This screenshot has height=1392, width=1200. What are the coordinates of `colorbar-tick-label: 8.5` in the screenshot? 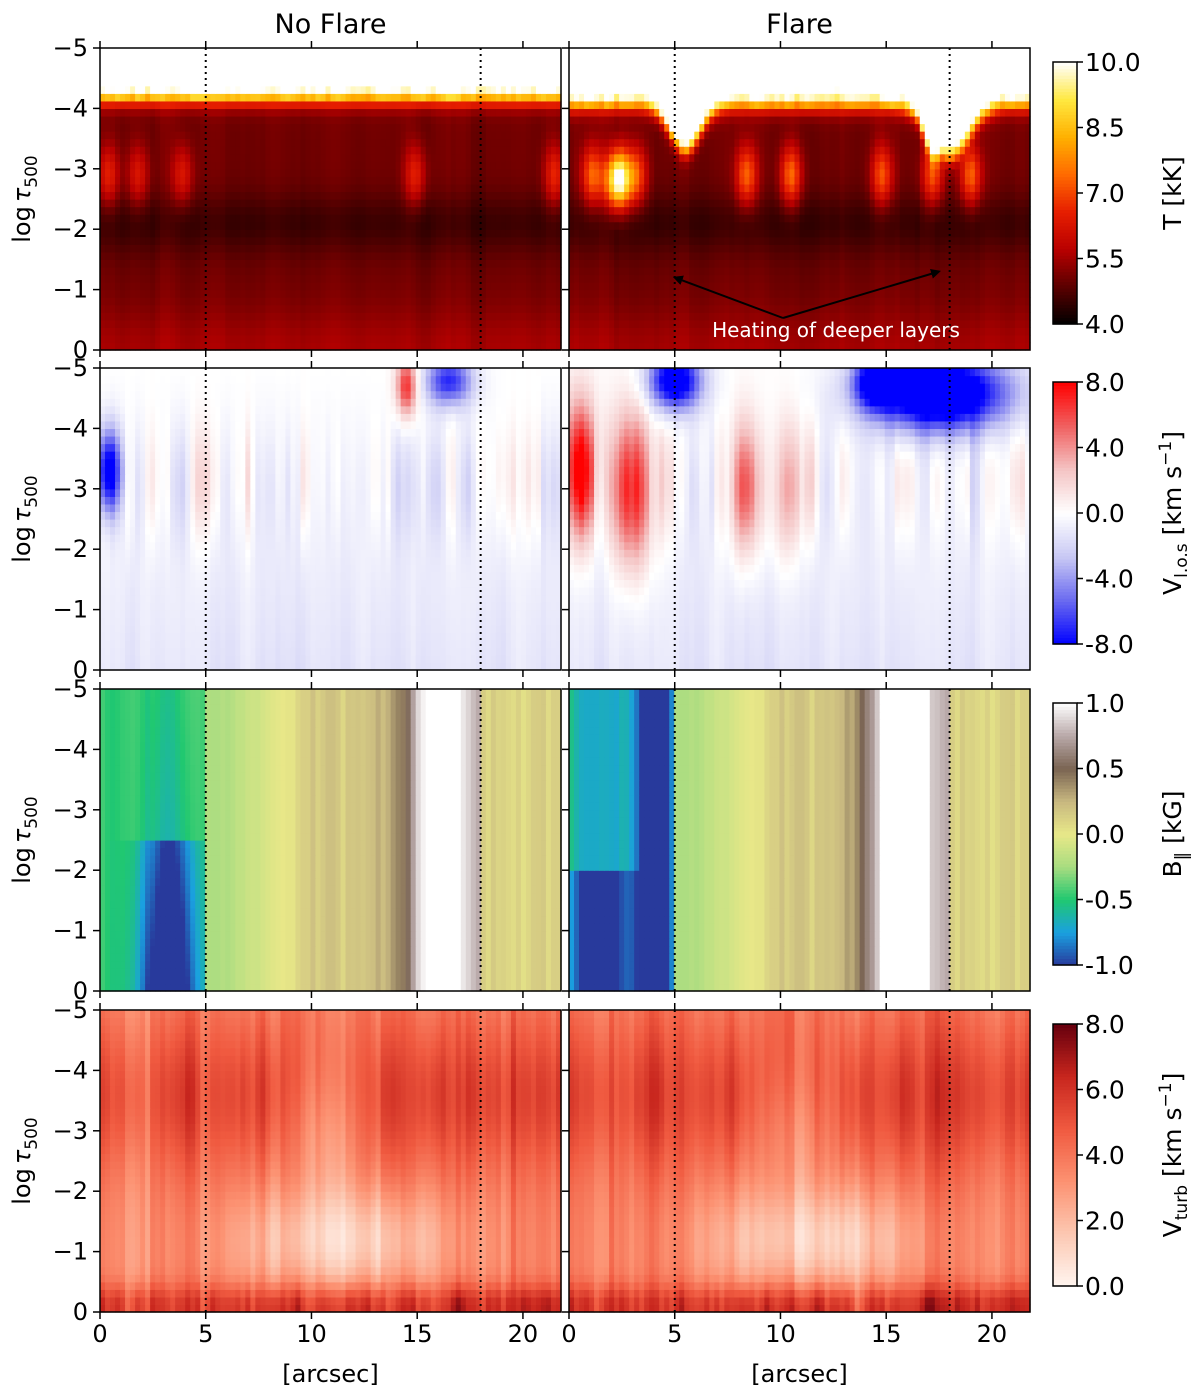 It's located at (1105, 128).